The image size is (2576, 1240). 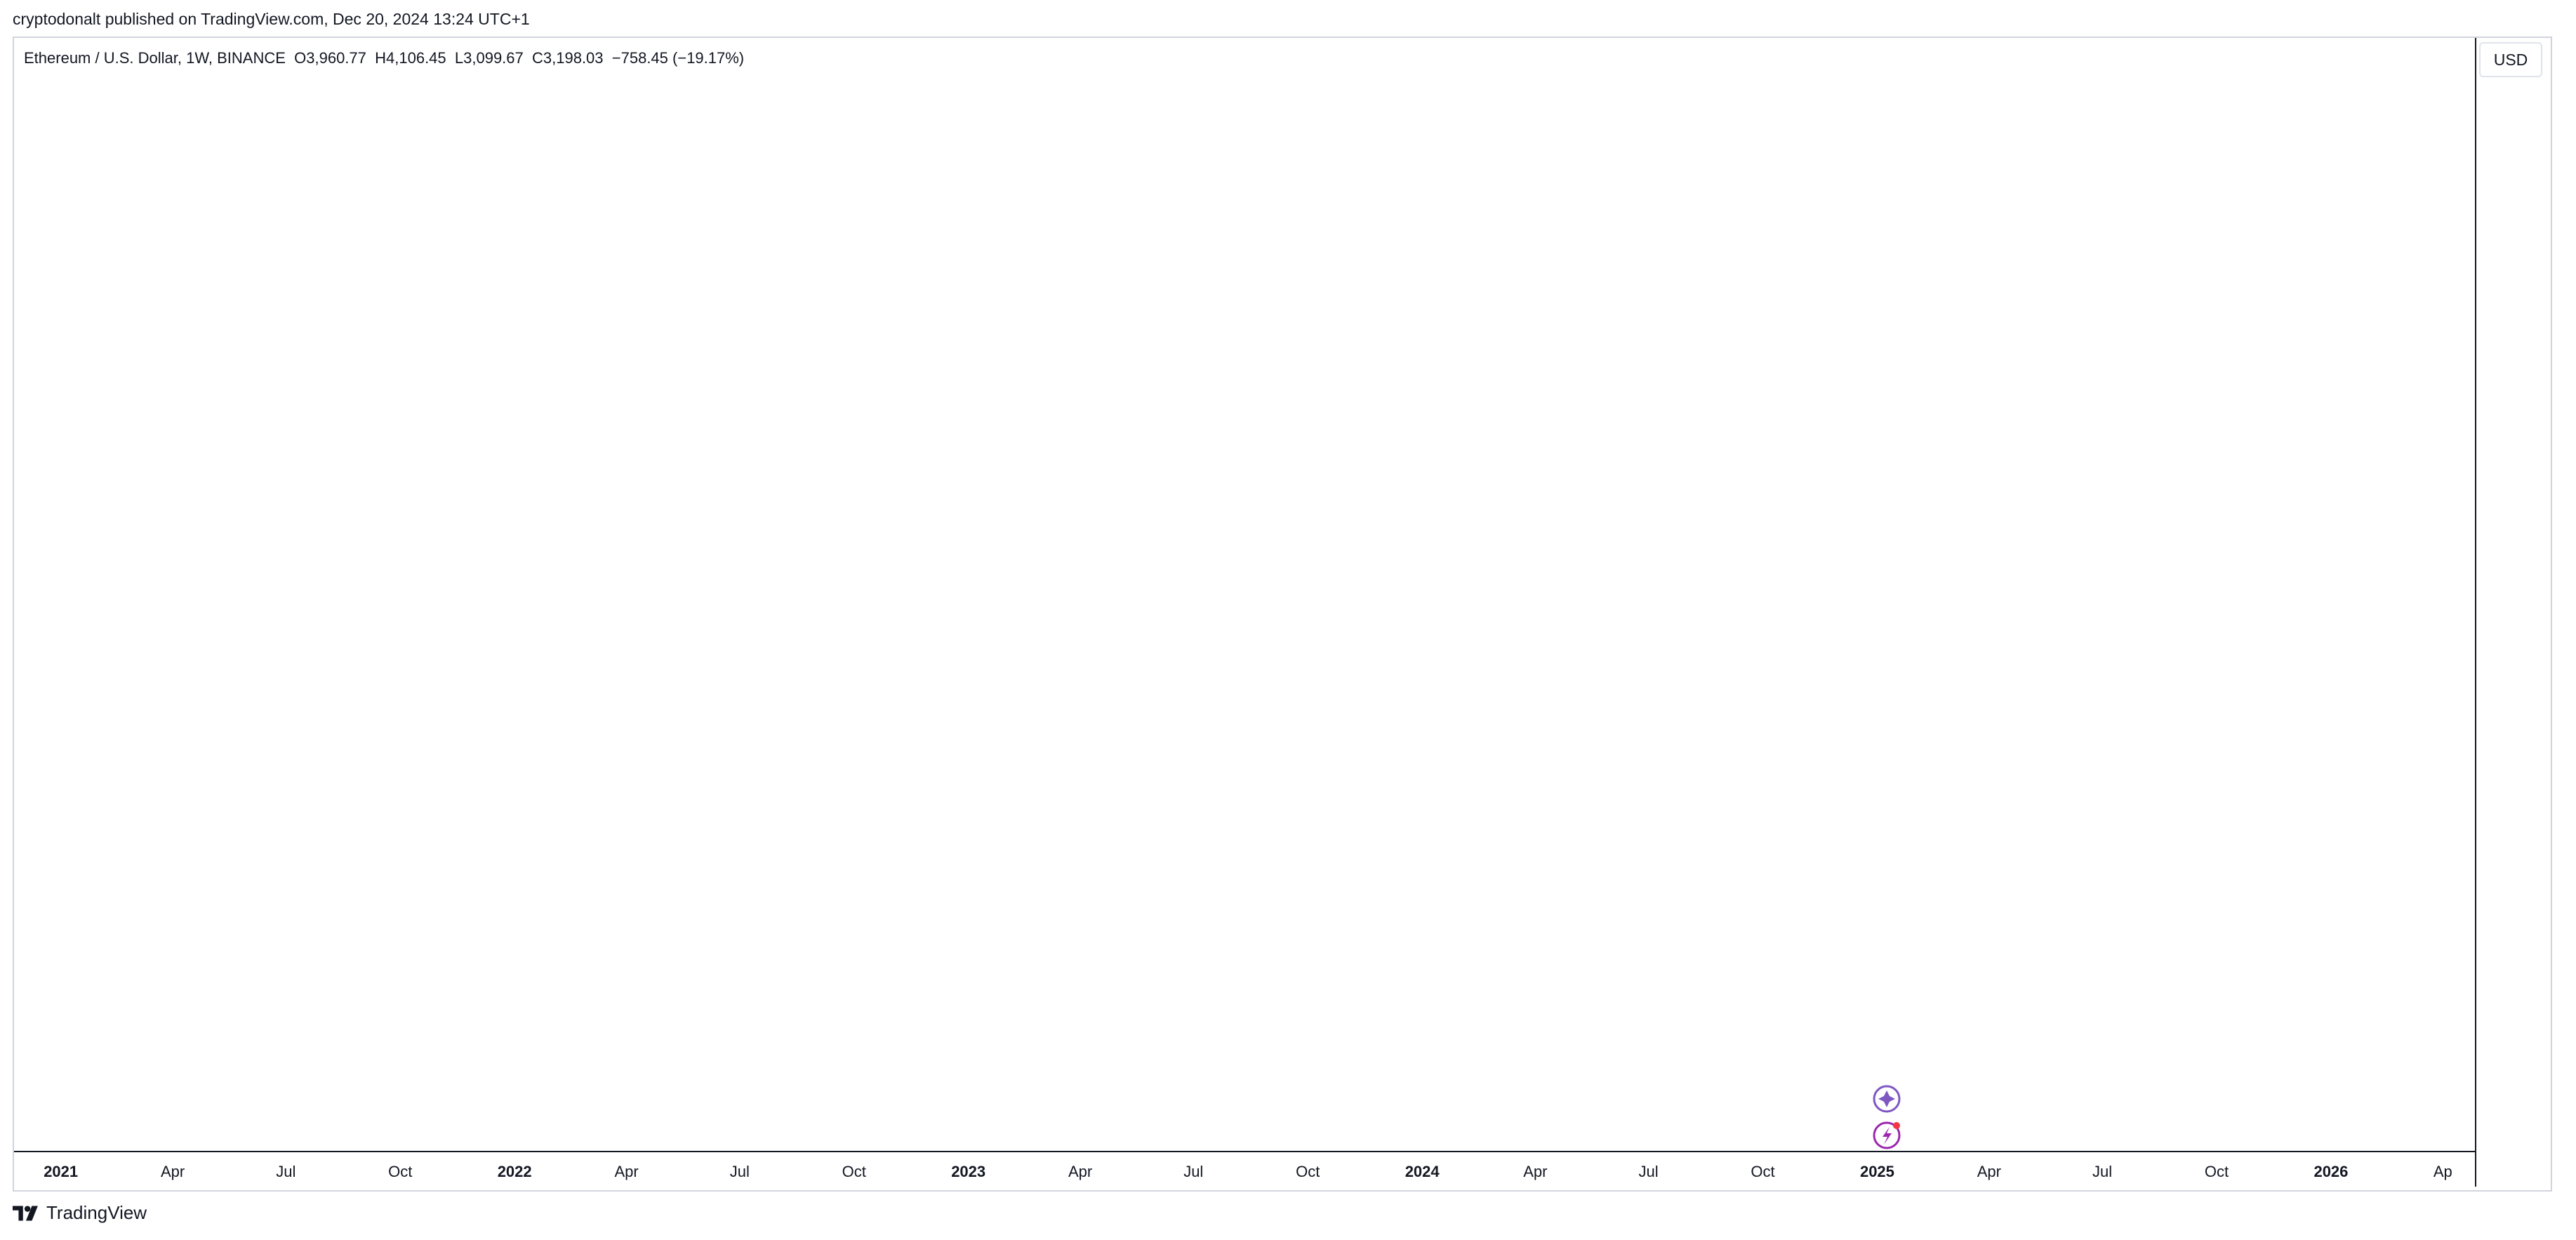 What do you see at coordinates (678, 58) in the screenshot?
I see `legend-change: −758.45 (−19.17%)` at bounding box center [678, 58].